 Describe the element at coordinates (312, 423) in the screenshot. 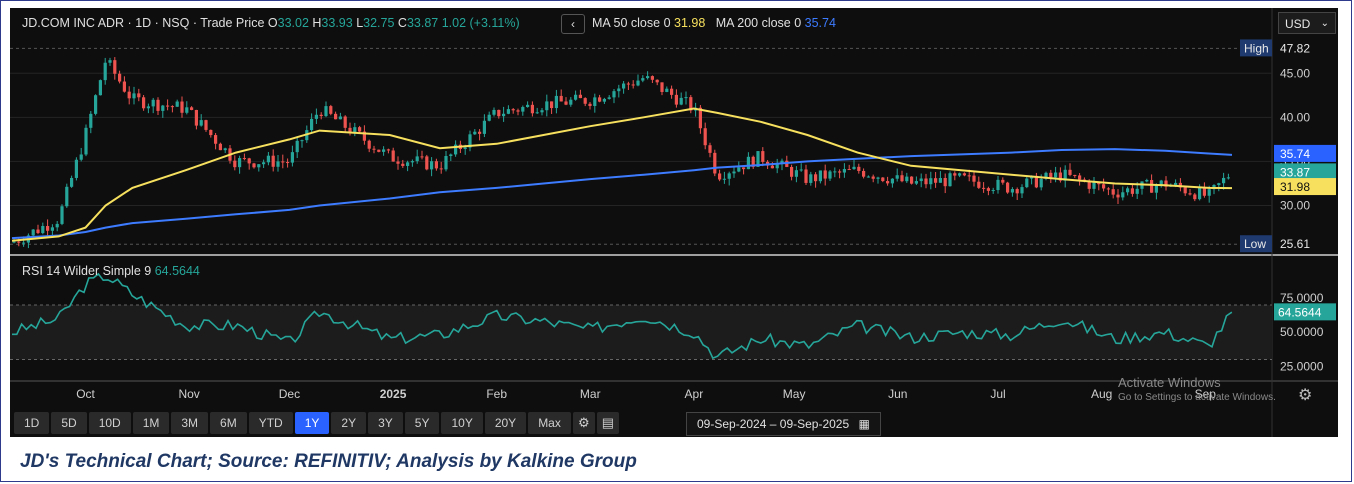

I see `timeframe-1y-button: 1Y` at that location.